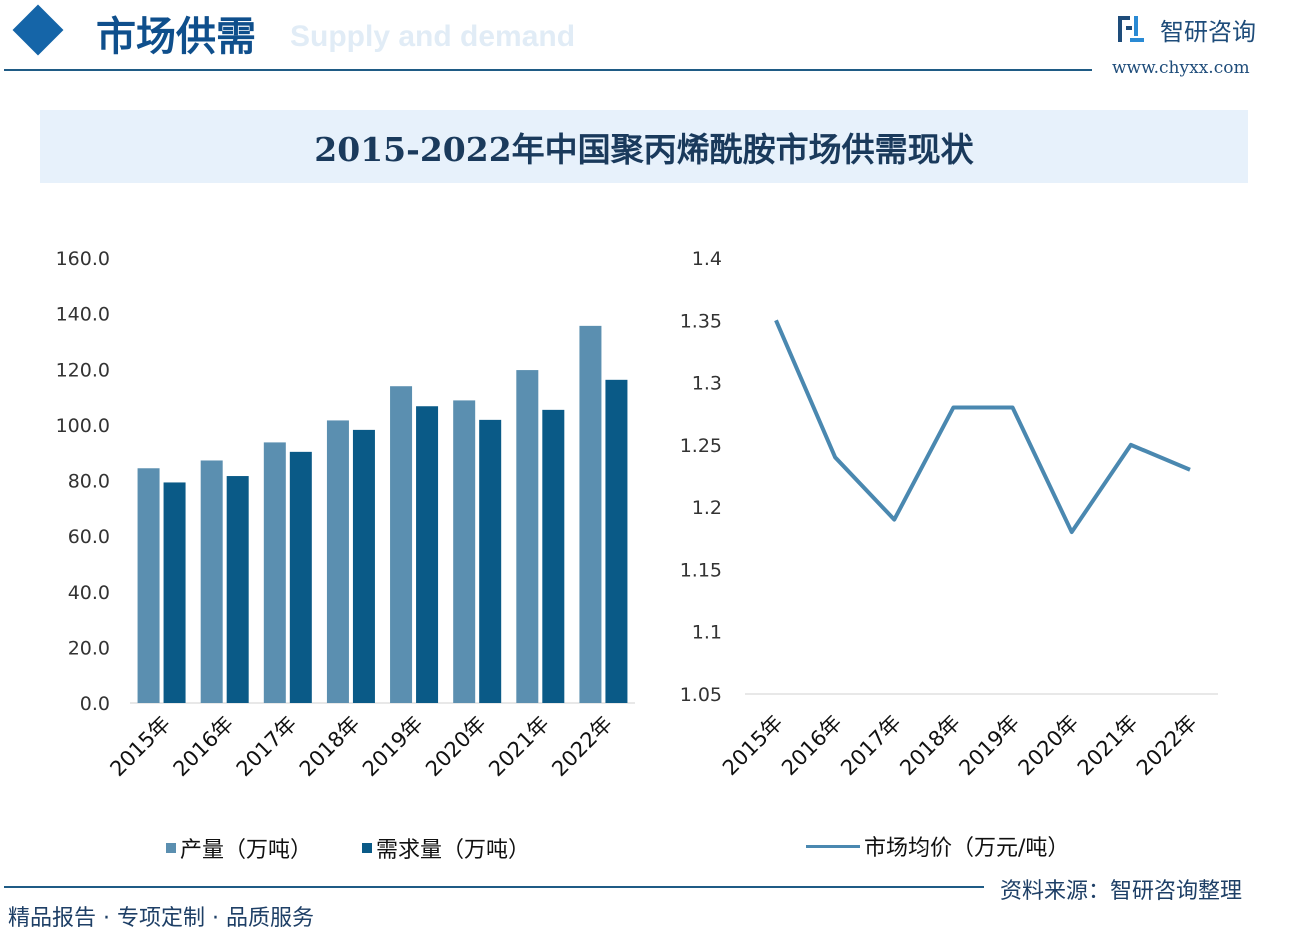 This screenshot has width=1298, height=936. Describe the element at coordinates (89, 537) in the screenshot. I see `y-tick-label: 60.0` at that location.